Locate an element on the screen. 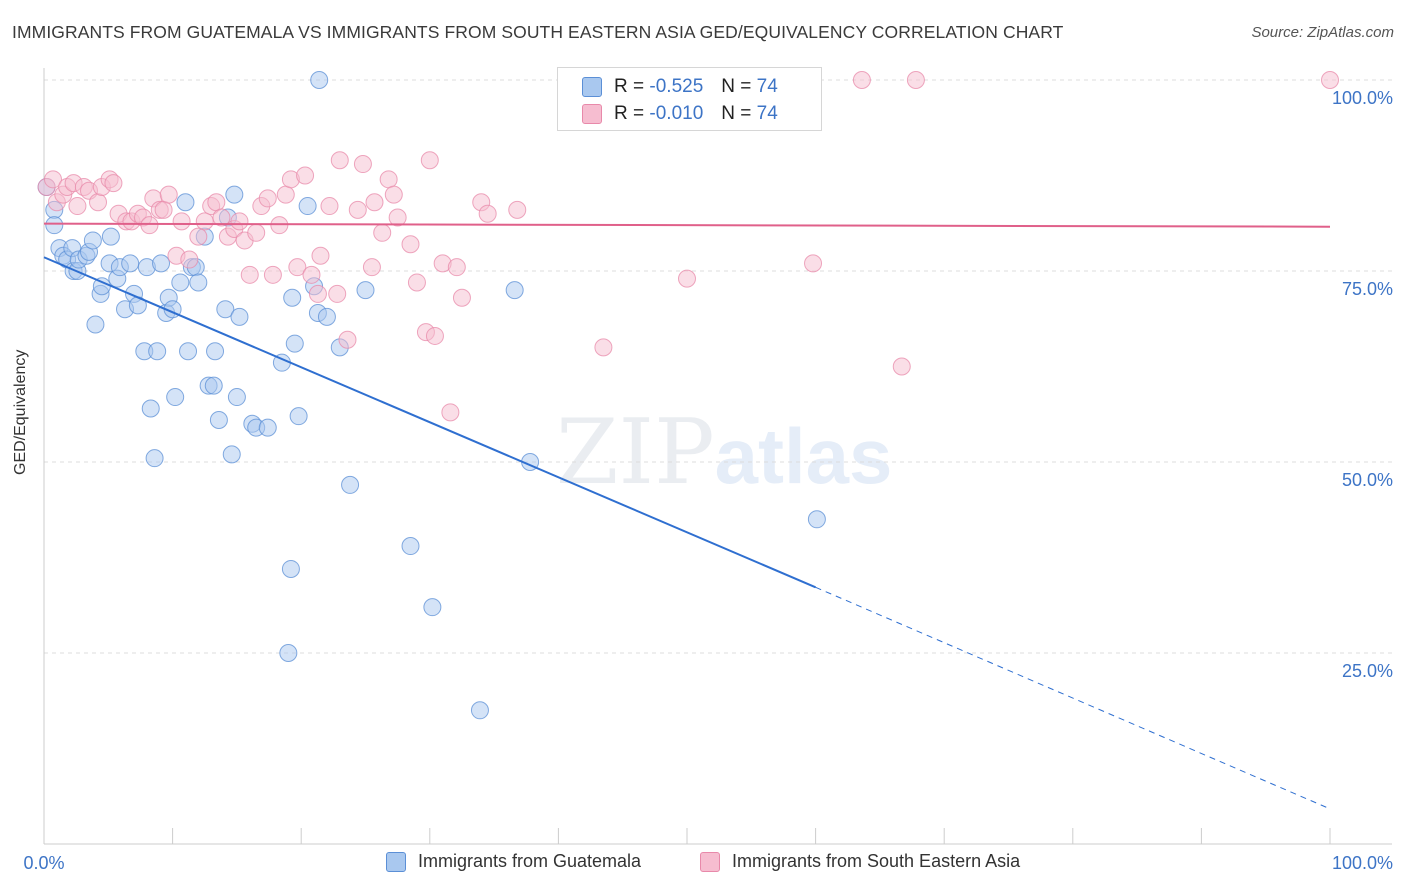 This screenshot has width=1406, height=892. legend-item-guatemala: Immigrants from Guatemala is located at coordinates (513, 861).